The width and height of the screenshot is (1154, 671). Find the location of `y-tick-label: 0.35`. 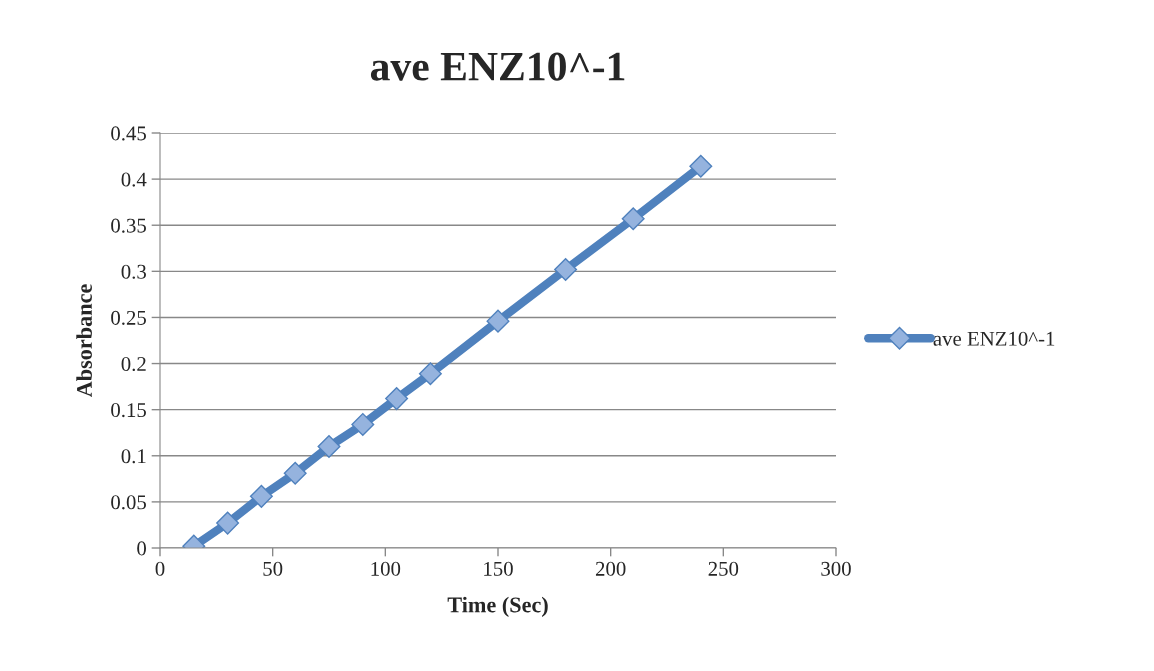

y-tick-label: 0.35 is located at coordinates (128, 225).